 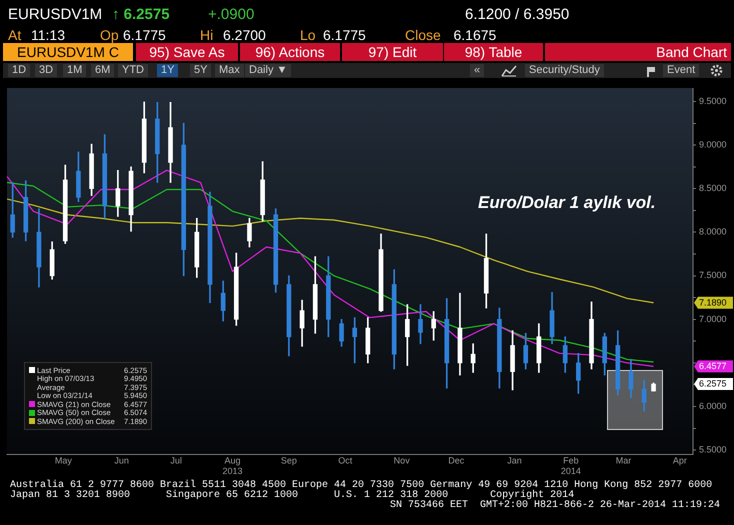 I want to click on x-tick-label: Apr, so click(x=679, y=460).